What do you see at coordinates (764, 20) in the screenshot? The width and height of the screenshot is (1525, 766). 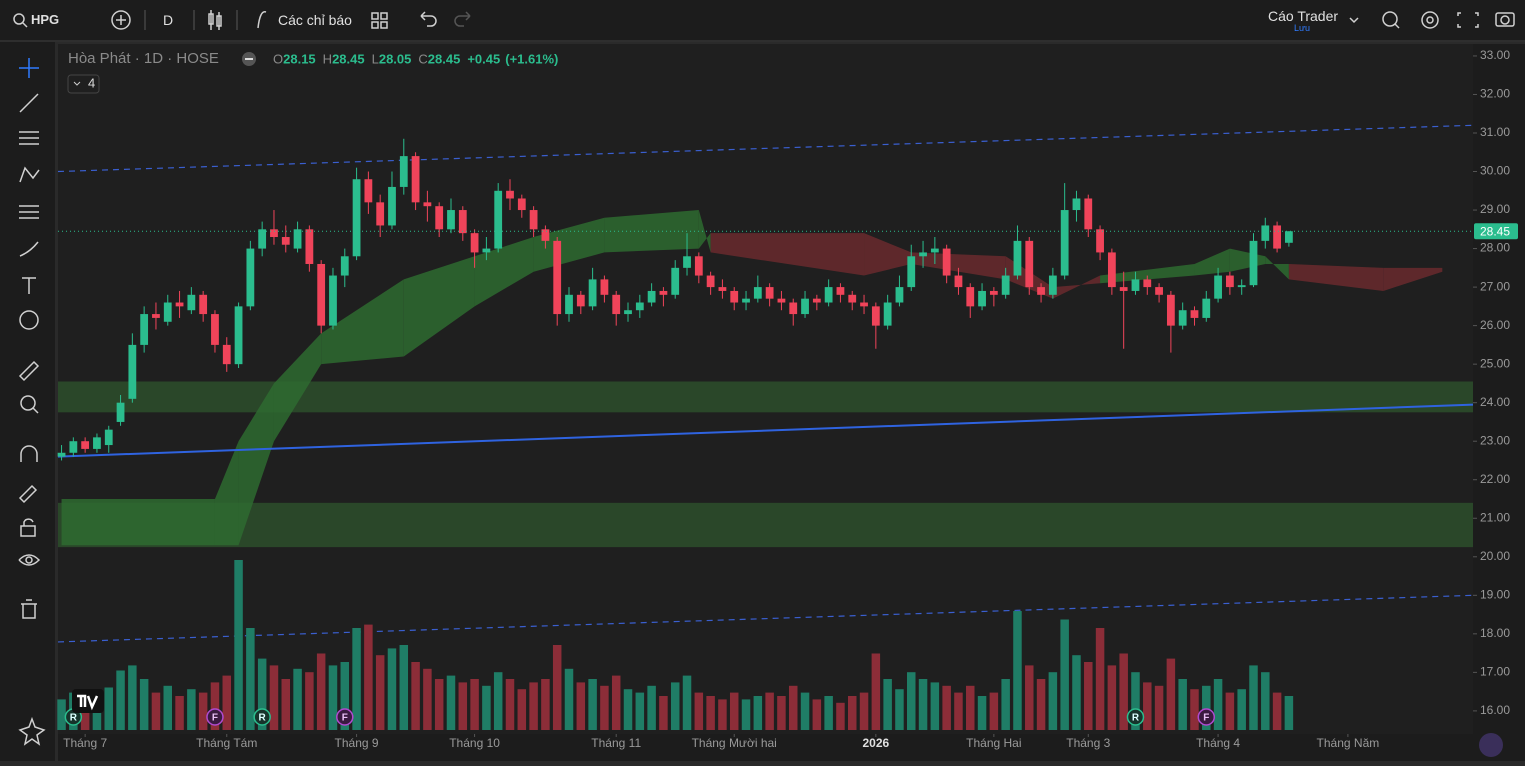 I see `toolbar-icons` at bounding box center [764, 20].